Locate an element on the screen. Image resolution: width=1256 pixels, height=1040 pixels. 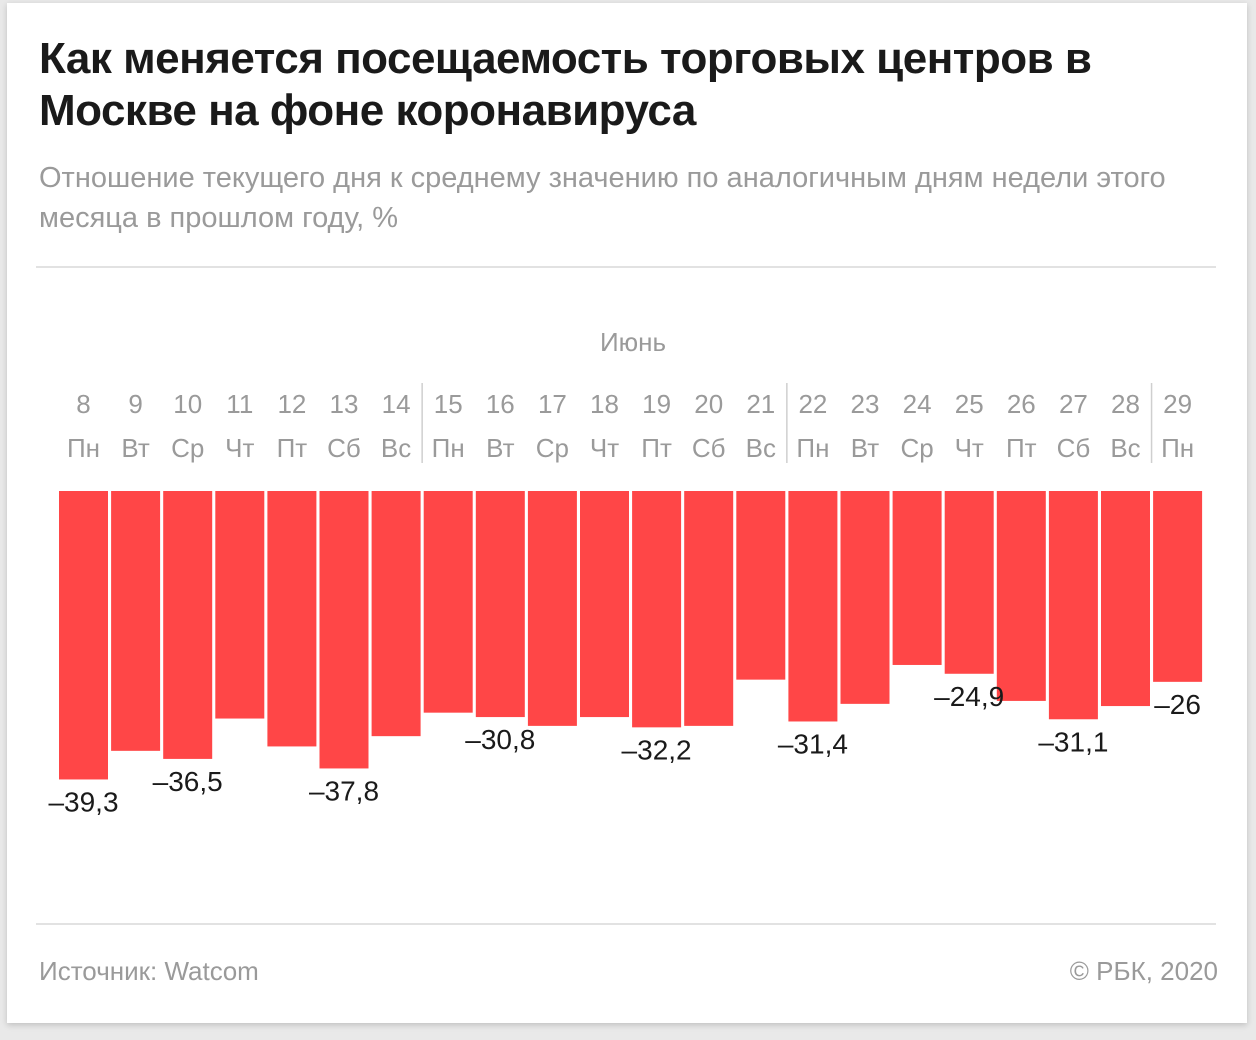
weekday-label-21: Вс is located at coordinates (761, 448).